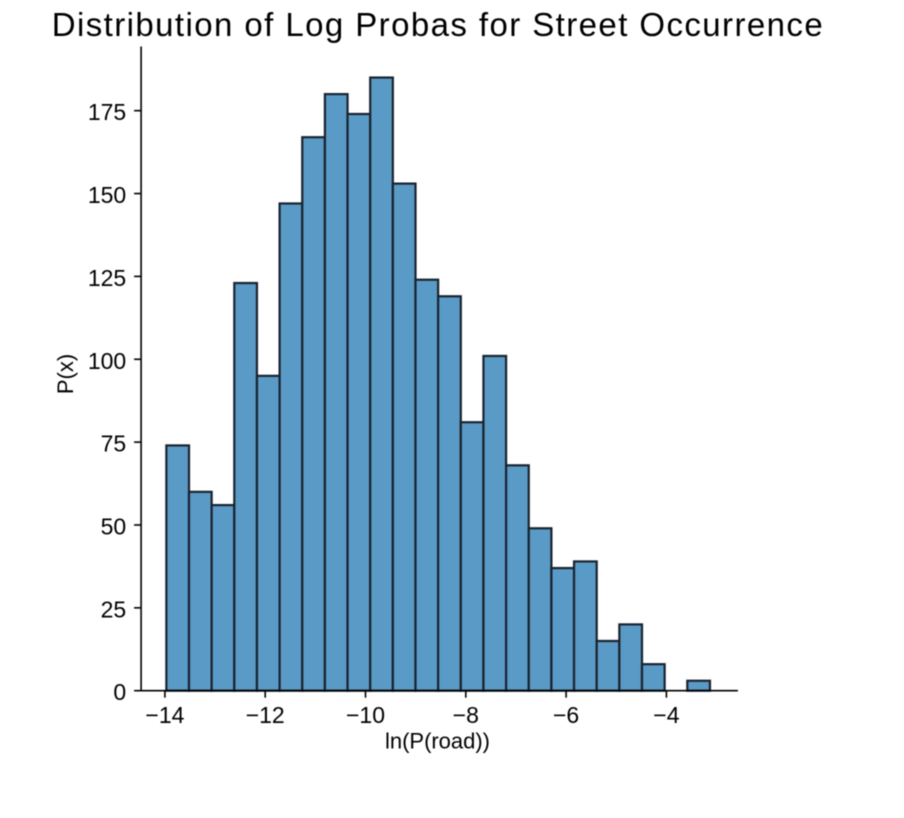 Image resolution: width=904 pixels, height=818 pixels. I want to click on svg-text: −10, so click(365, 715).